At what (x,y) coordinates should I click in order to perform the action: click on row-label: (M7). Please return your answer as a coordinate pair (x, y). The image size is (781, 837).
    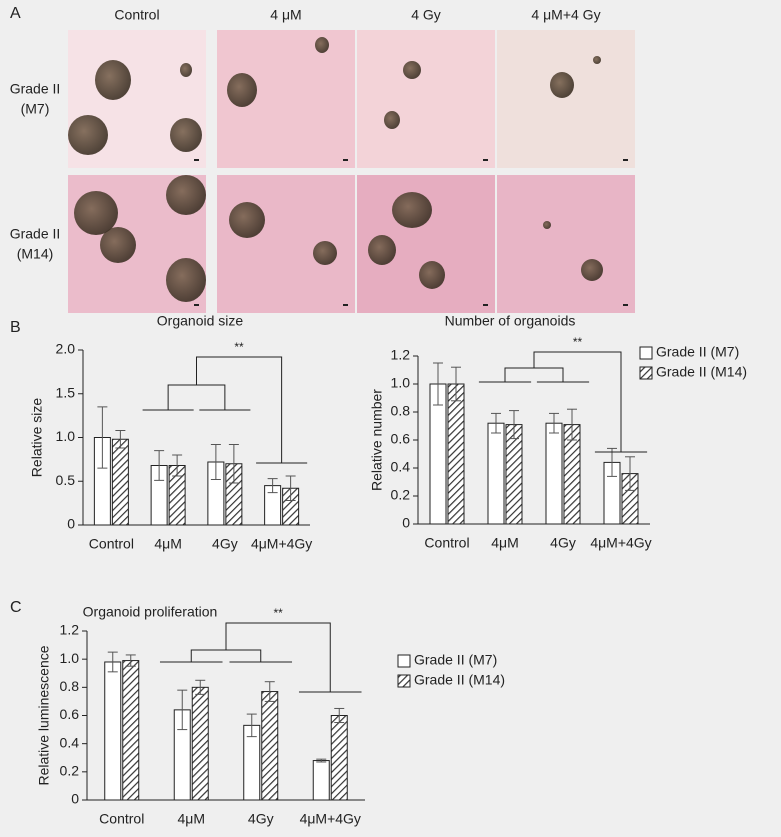
    Looking at the image, I should click on (35, 109).